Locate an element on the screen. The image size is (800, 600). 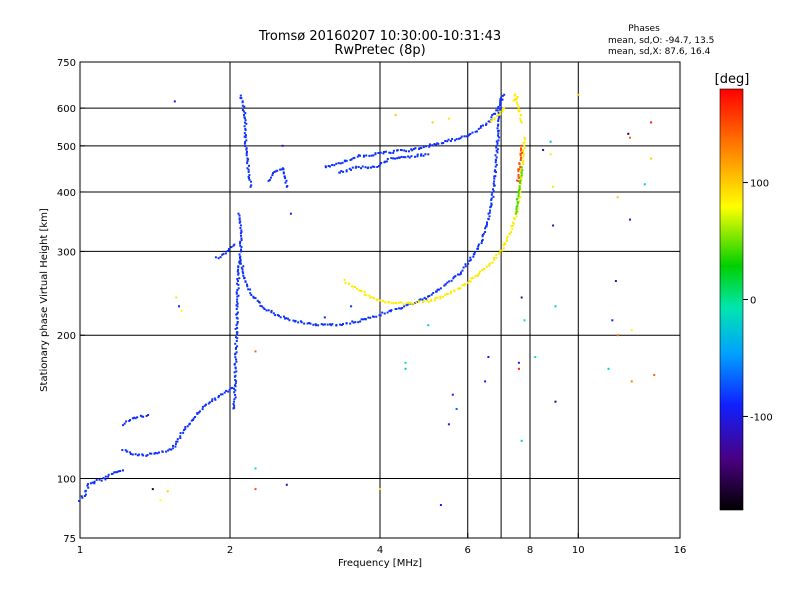
x-tick-label: 1 is located at coordinates (80, 550).